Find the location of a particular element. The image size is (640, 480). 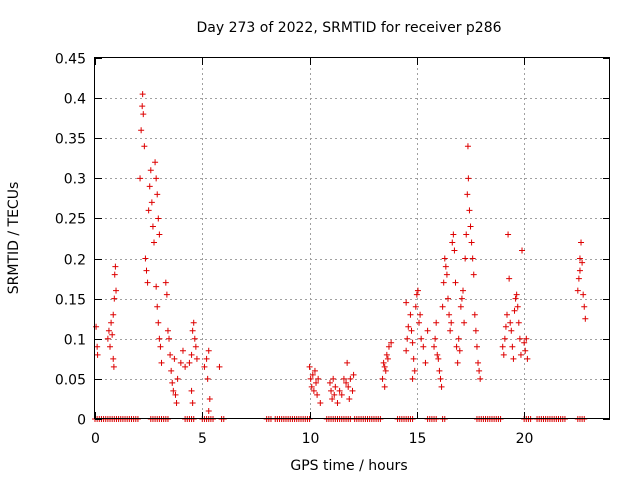

y-tick-label: 0.1 is located at coordinates (75, 341).